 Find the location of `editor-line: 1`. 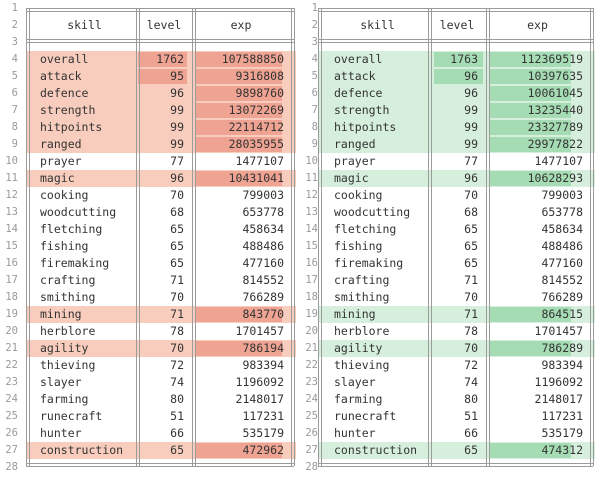

editor-line: 1 is located at coordinates (148, 8).